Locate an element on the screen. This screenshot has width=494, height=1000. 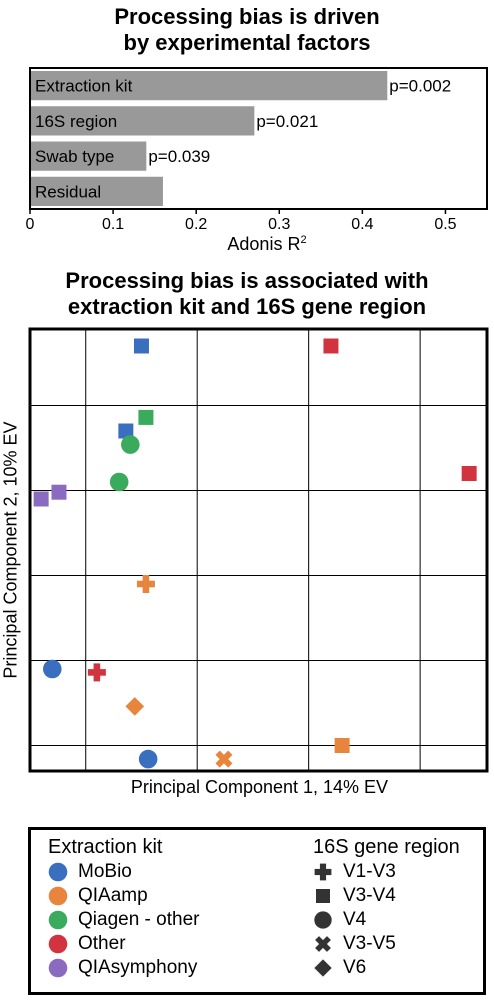
legend-kit-item: Other is located at coordinates (105, 944).